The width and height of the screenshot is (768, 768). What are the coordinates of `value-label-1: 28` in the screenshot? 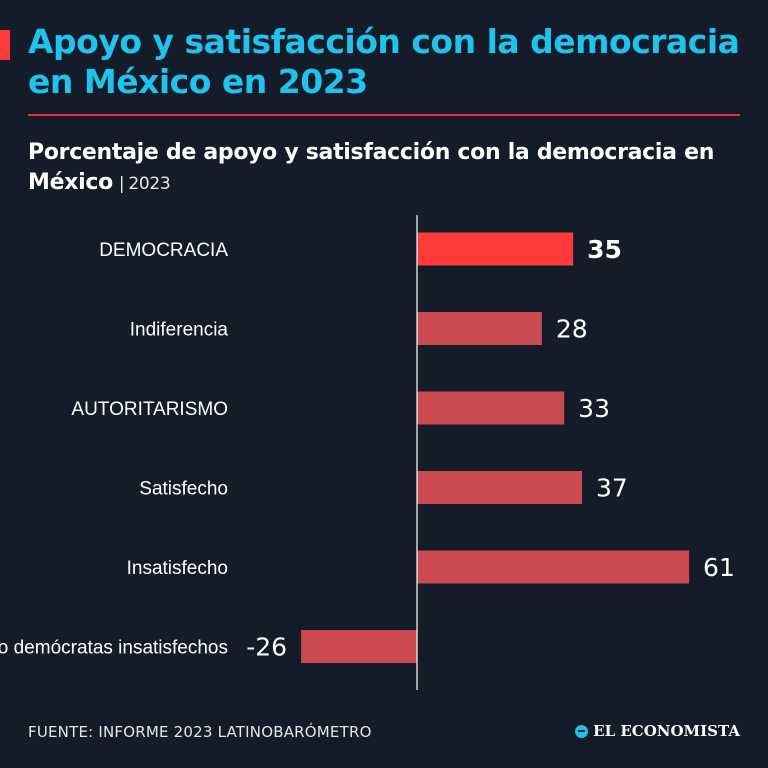 It's located at (572, 329).